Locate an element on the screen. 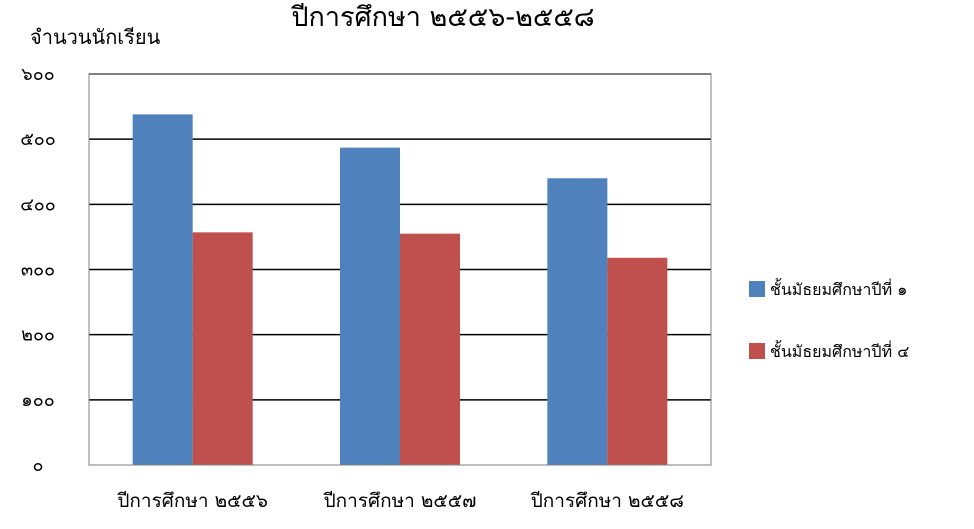 This screenshot has width=974, height=529. chart-title: ปีการศึกษา ๒๕๕๖-๒๕๕๘ is located at coordinates (443, 17).